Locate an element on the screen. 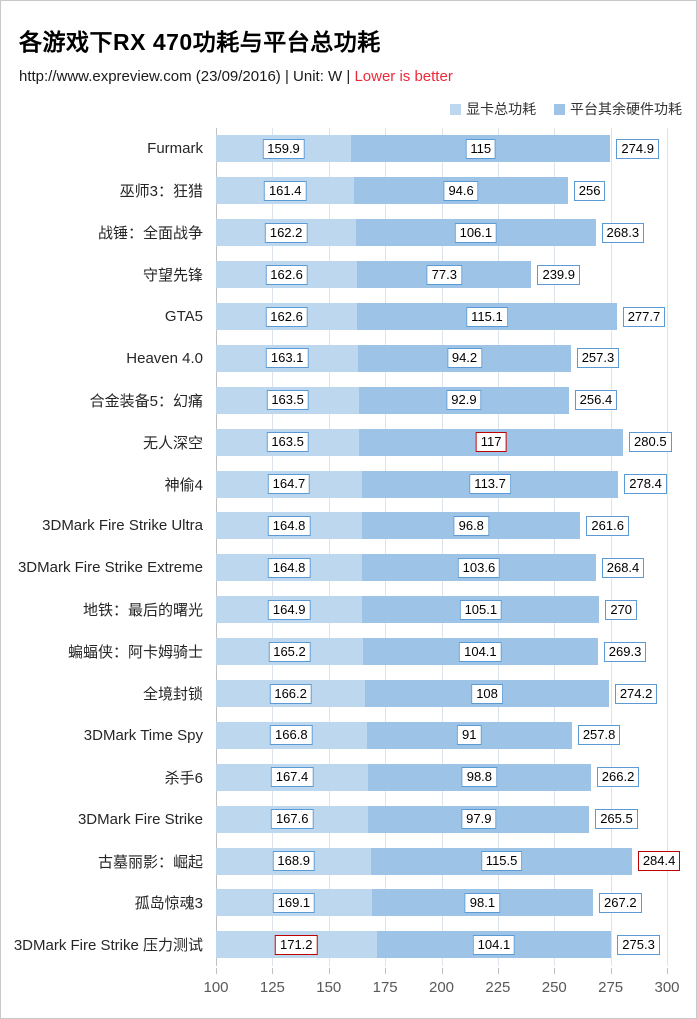 This screenshot has width=697, height=1019. total-value-label: 257.3 is located at coordinates (598, 358).